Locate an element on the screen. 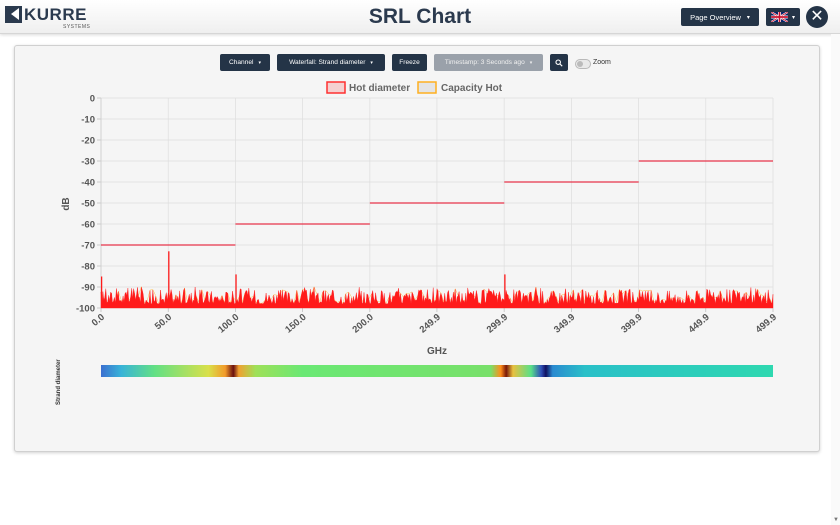 The height and width of the screenshot is (525, 840). page-scrollbar: ▼ is located at coordinates (835, 279).